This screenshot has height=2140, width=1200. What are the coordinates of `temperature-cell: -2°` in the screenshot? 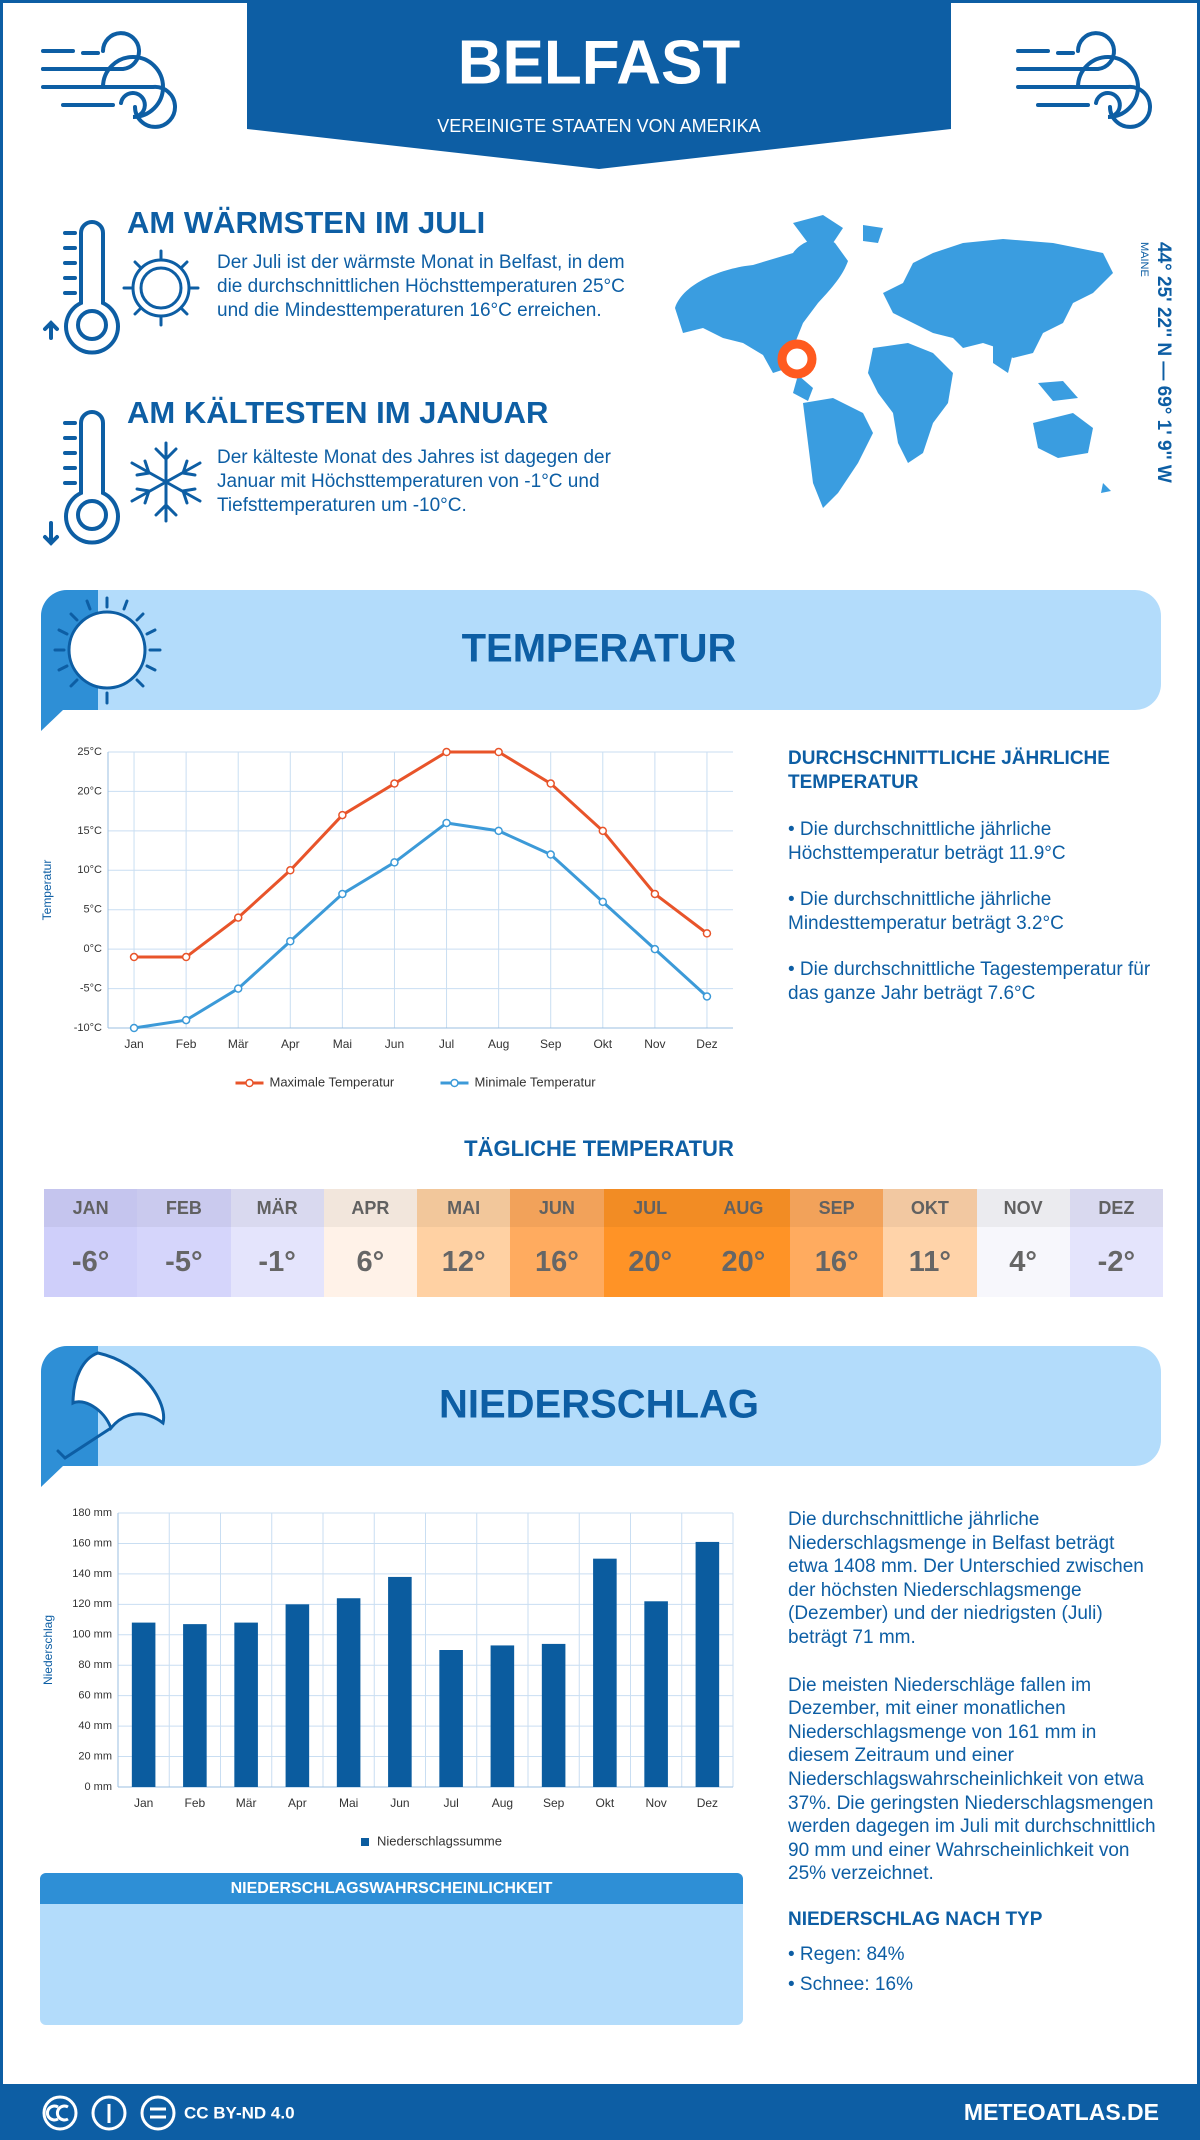 It's located at (1116, 1262).